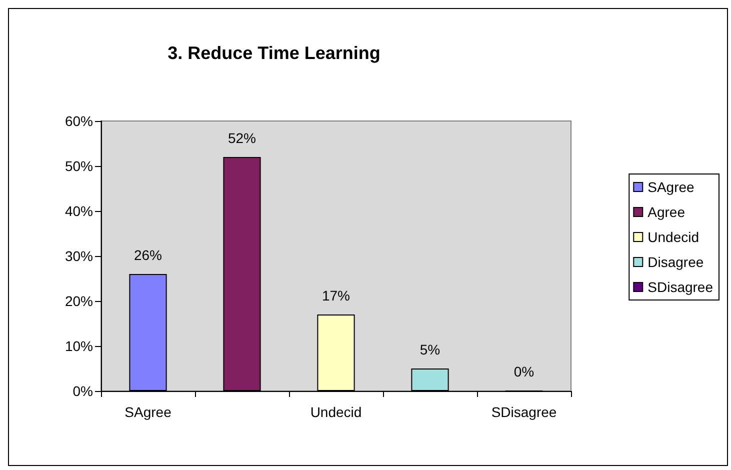 This screenshot has width=731, height=470. Describe the element at coordinates (78, 166) in the screenshot. I see `y-tick-label: 50%` at that location.